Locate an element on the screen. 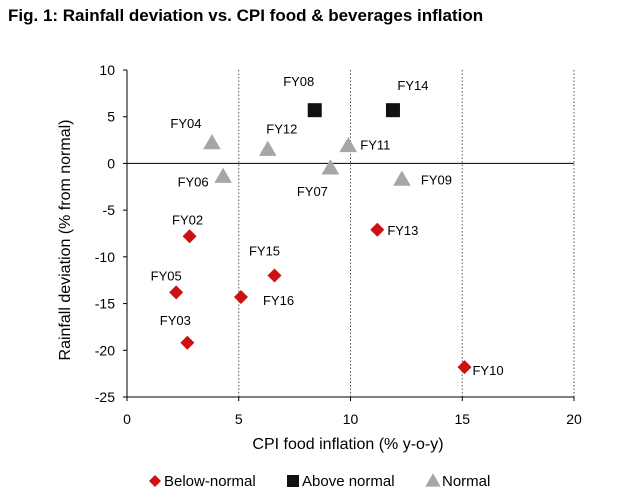 This screenshot has width=633, height=499. y-tick-label: 10 is located at coordinates (107, 70).